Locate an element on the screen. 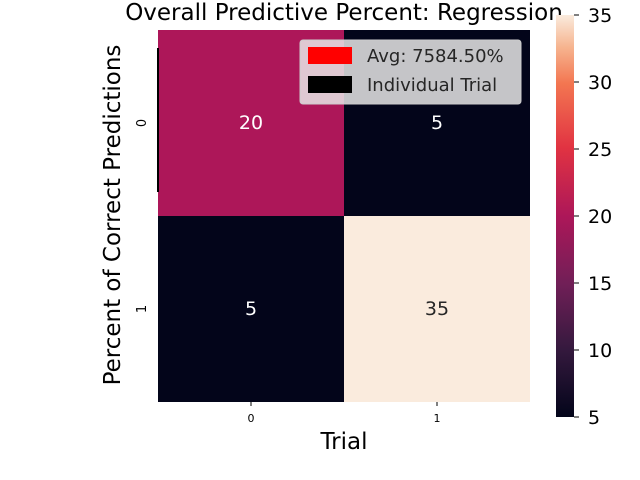  legend: Avg: 7584.50% Individual Trial is located at coordinates (410, 72).